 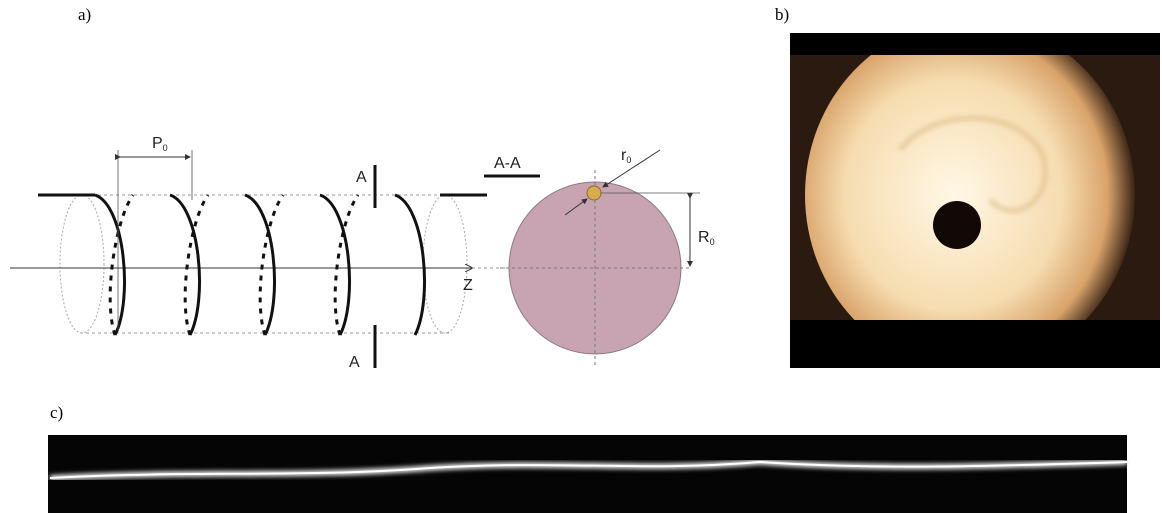 What do you see at coordinates (706, 238) in the screenshot?
I see `helix-radius-label: R0` at bounding box center [706, 238].